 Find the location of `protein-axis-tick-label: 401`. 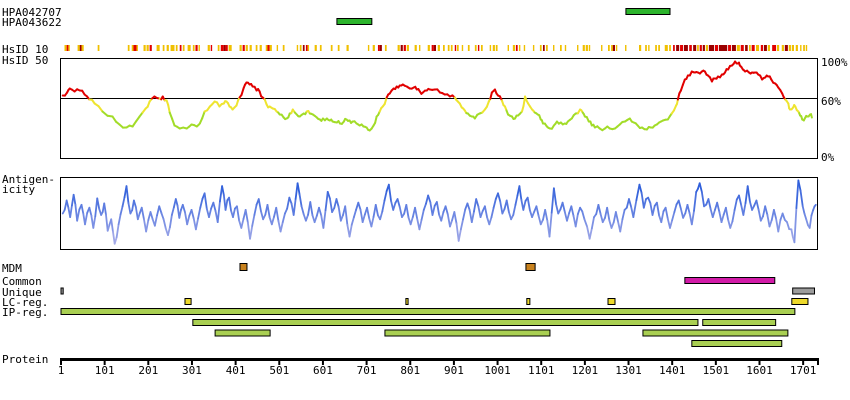

protein-axis-tick-label: 401 is located at coordinates (236, 370).